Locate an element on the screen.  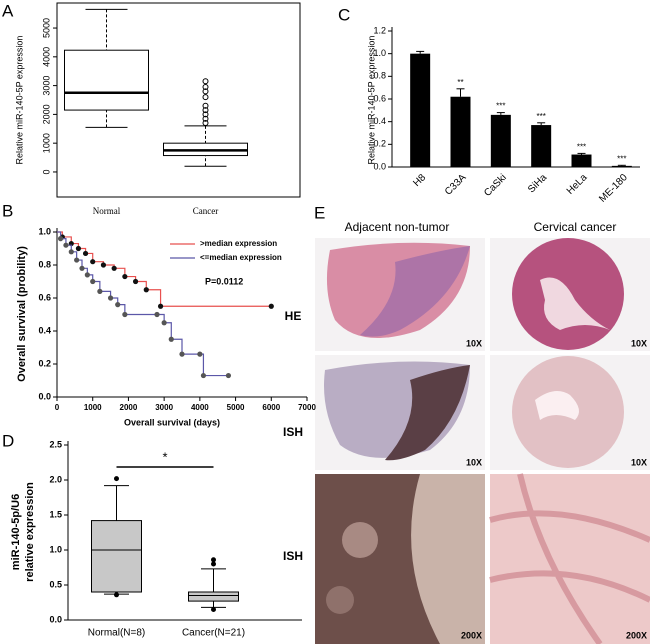
x-tick-label: ME-180 is located at coordinates (613, 188).